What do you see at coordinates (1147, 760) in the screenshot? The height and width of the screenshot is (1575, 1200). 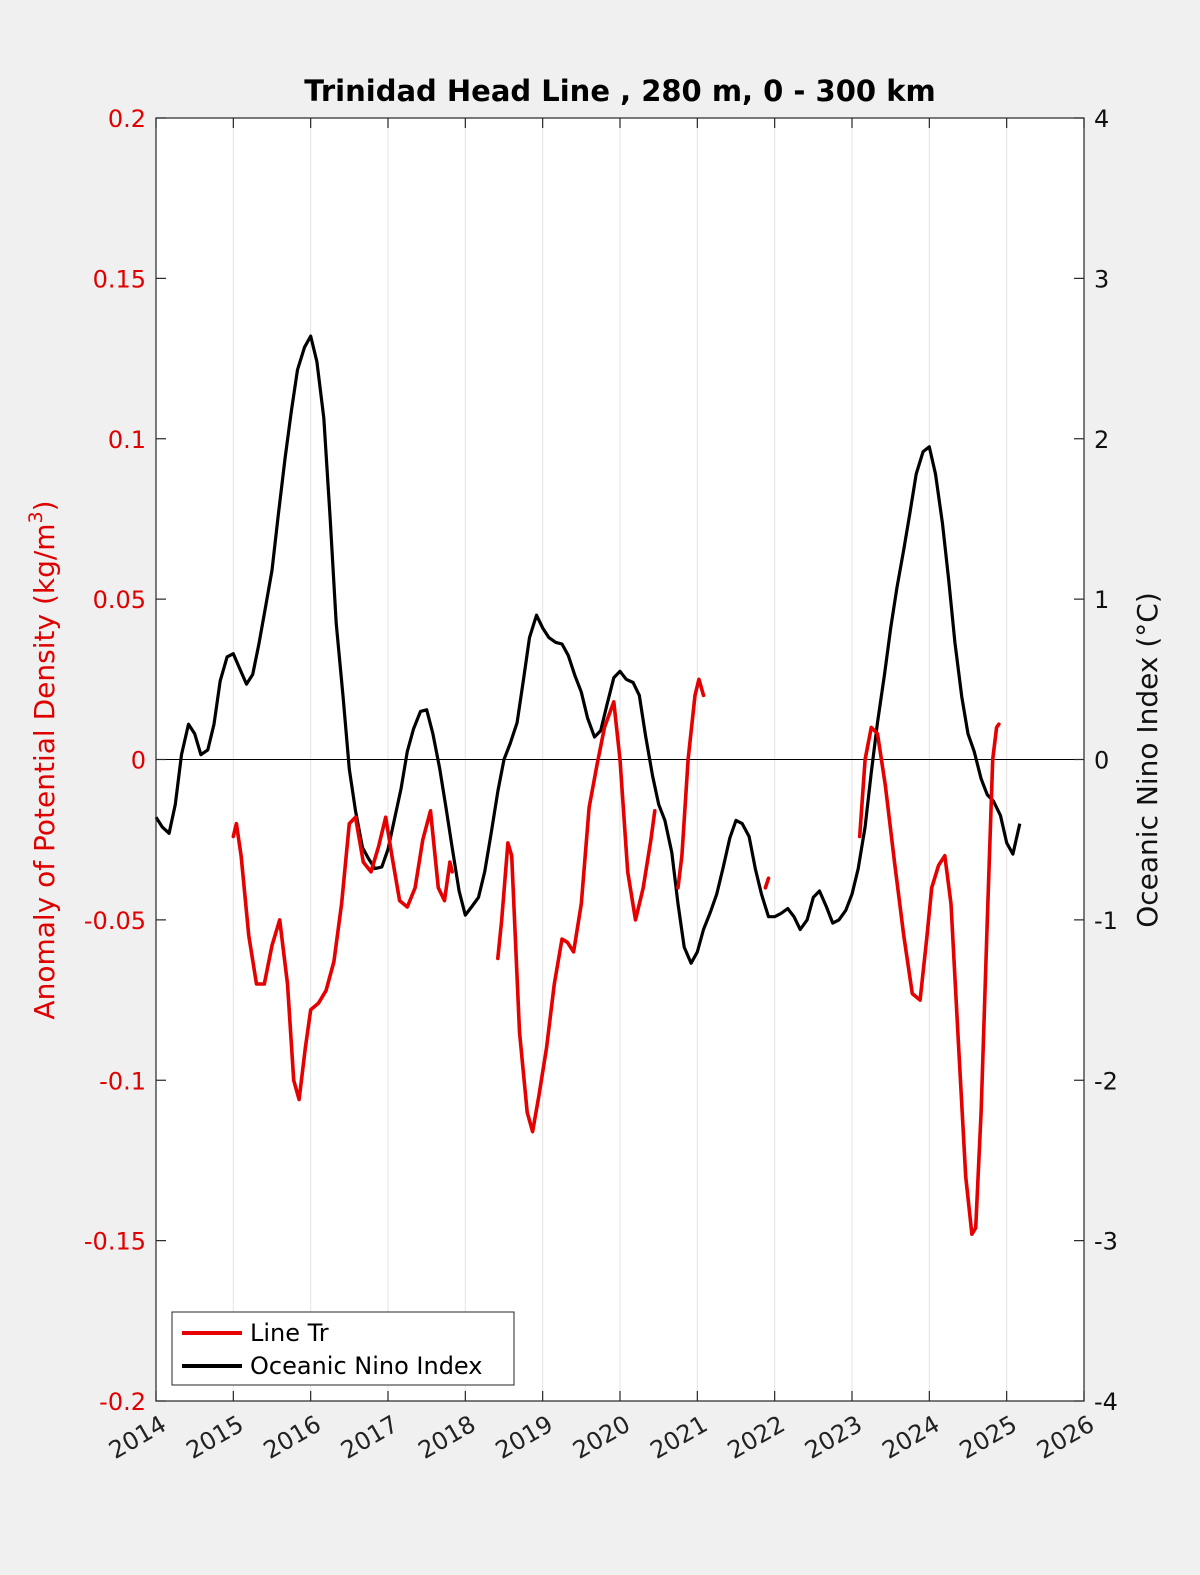 I see `y-axis-right-label: Oceanic Nino Index (°C)` at bounding box center [1147, 760].